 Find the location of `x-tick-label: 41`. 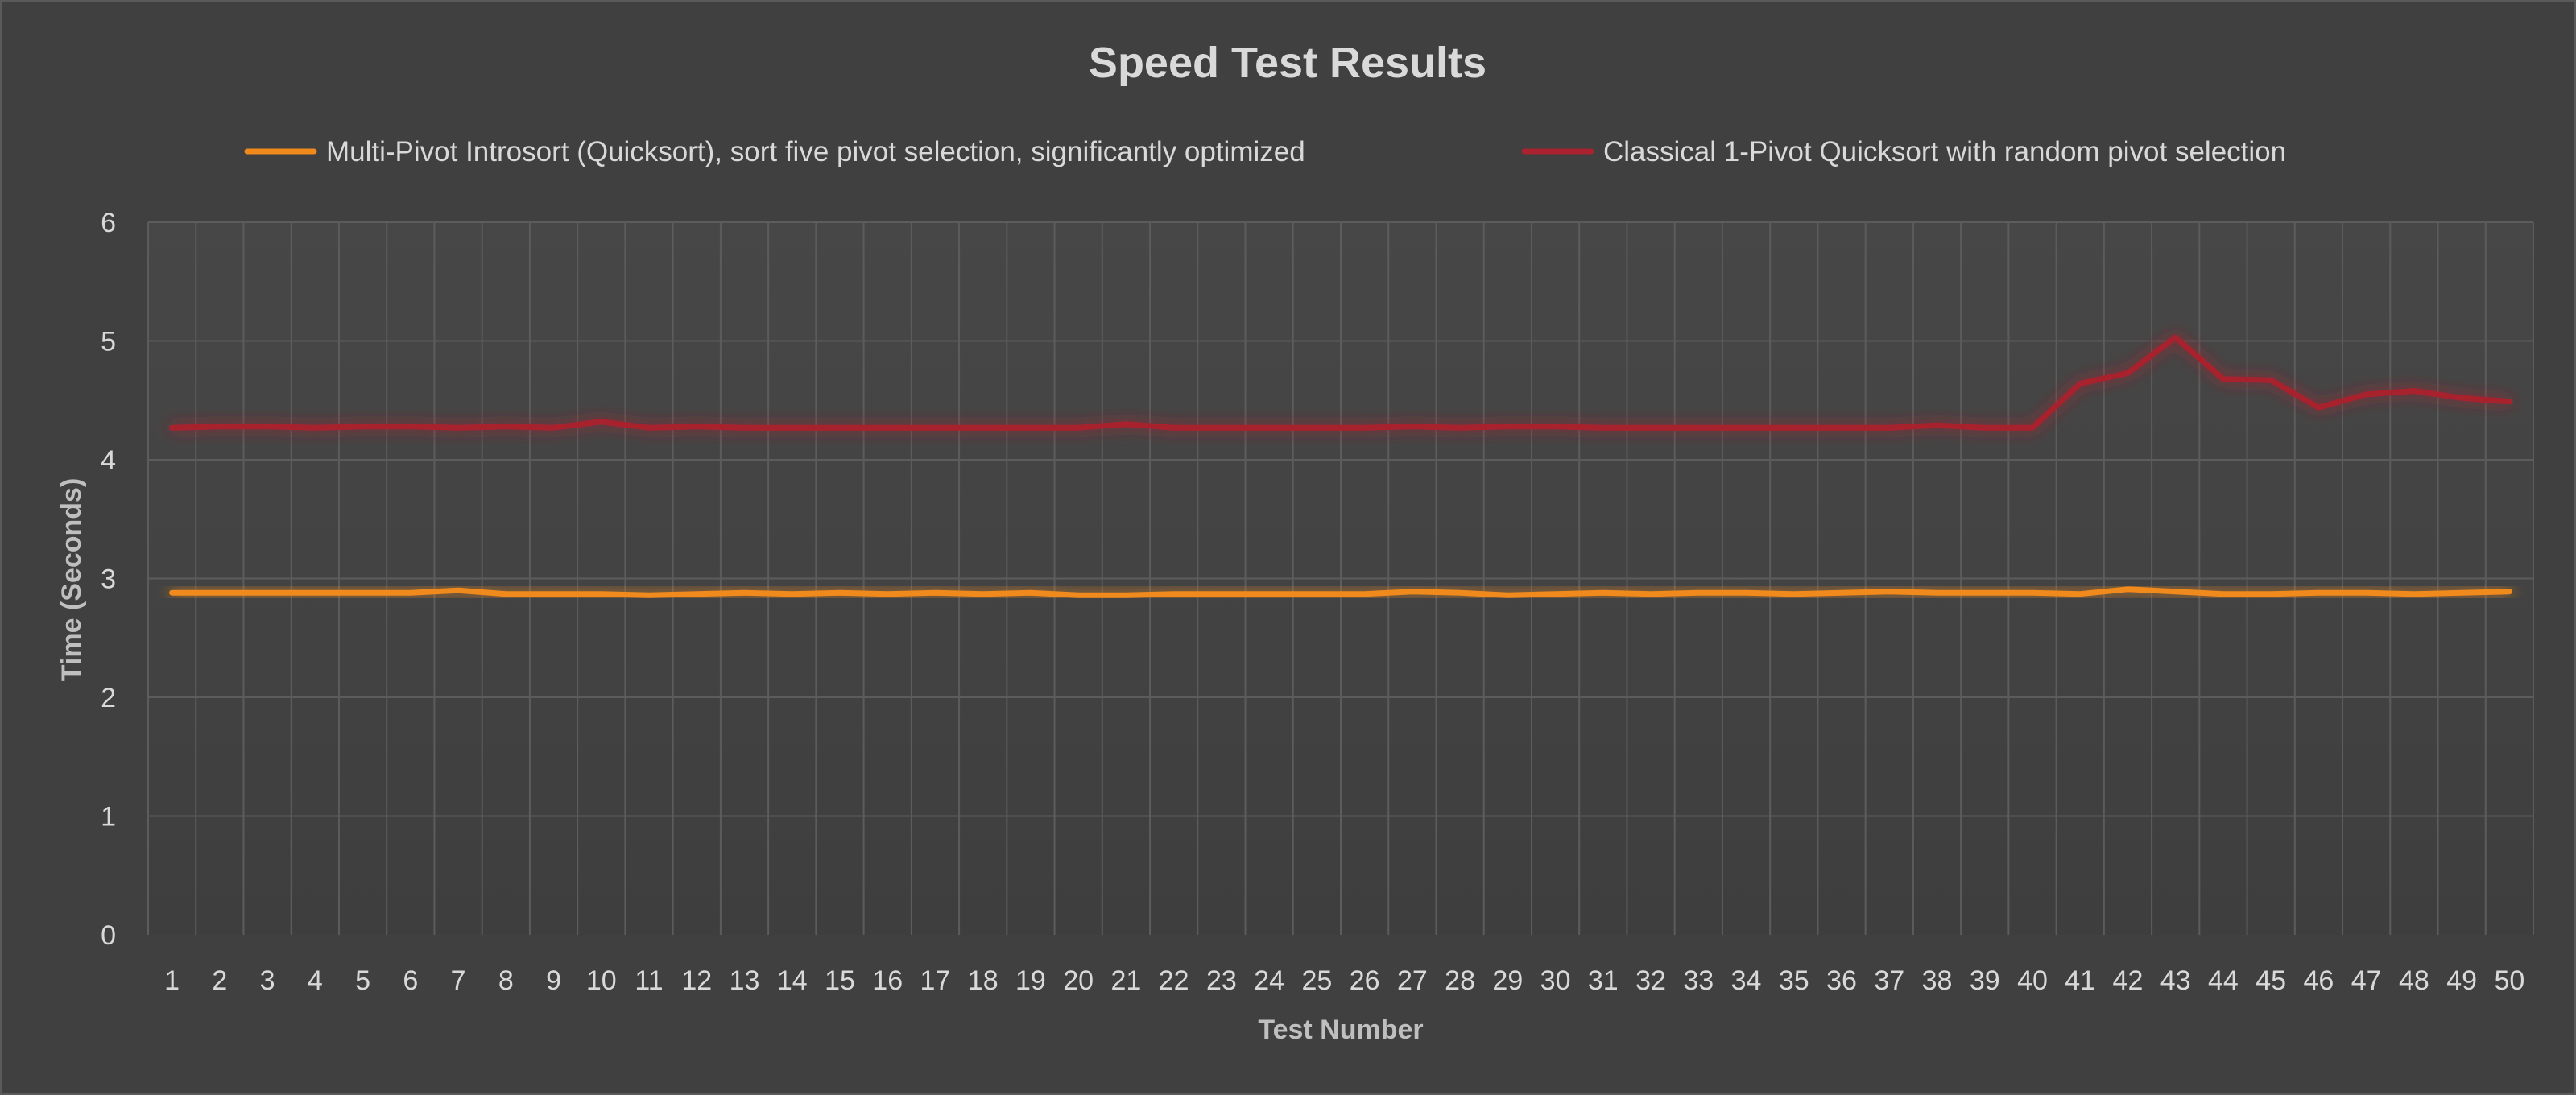

x-tick-label: 41 is located at coordinates (2080, 980).